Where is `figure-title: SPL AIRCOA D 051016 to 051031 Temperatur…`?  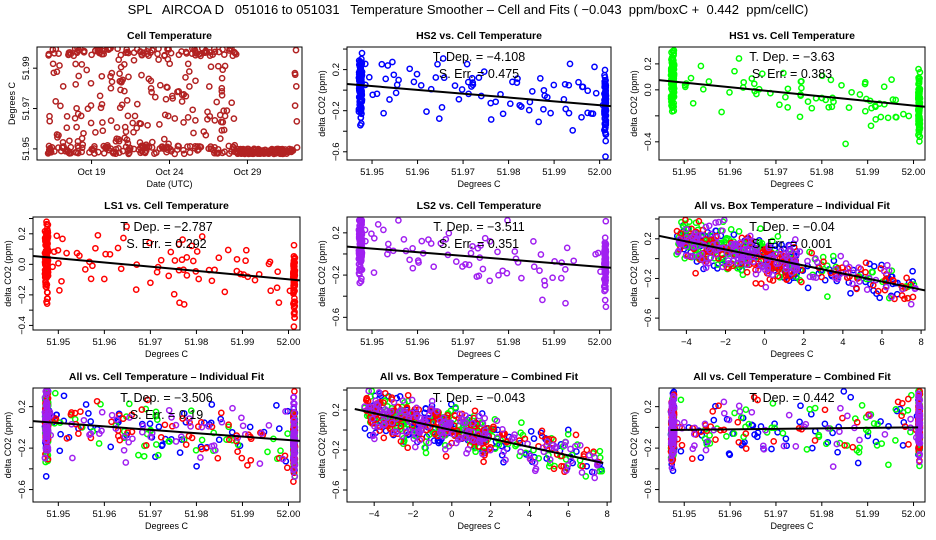
figure-title: SPL AIRCOA D 051016 to 051031 Temperatur… is located at coordinates (468, 9).